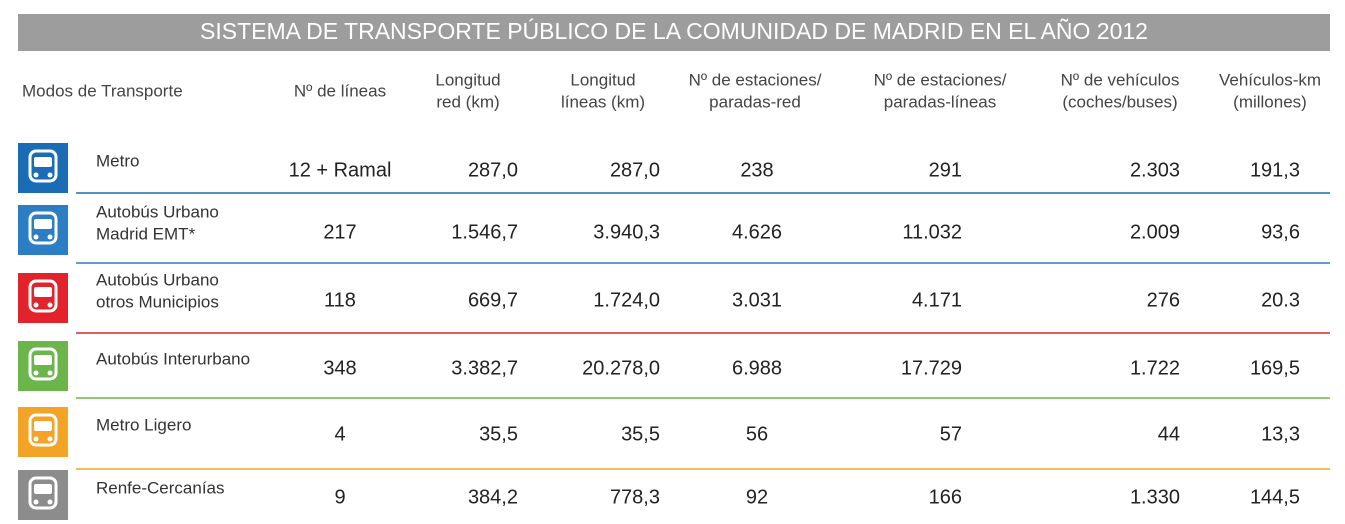 This screenshot has height=524, width=1345. What do you see at coordinates (1275, 368) in the screenshot?
I see `cell-value: 169,5` at bounding box center [1275, 368].